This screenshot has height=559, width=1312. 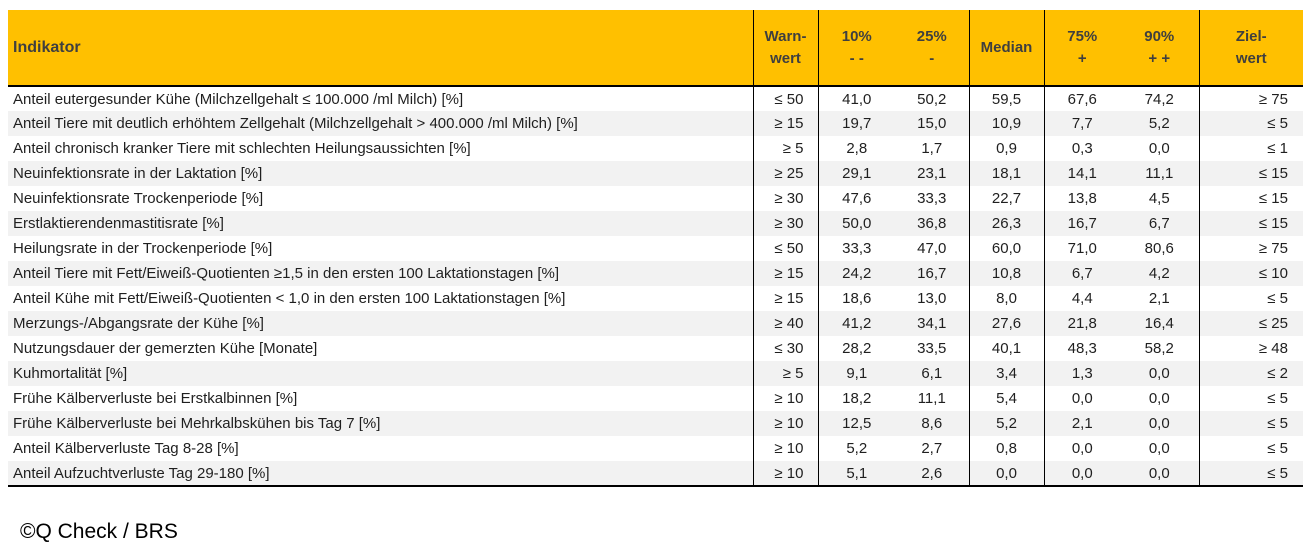 I want to click on cell-75pct: 4,4, so click(x=1081, y=298).